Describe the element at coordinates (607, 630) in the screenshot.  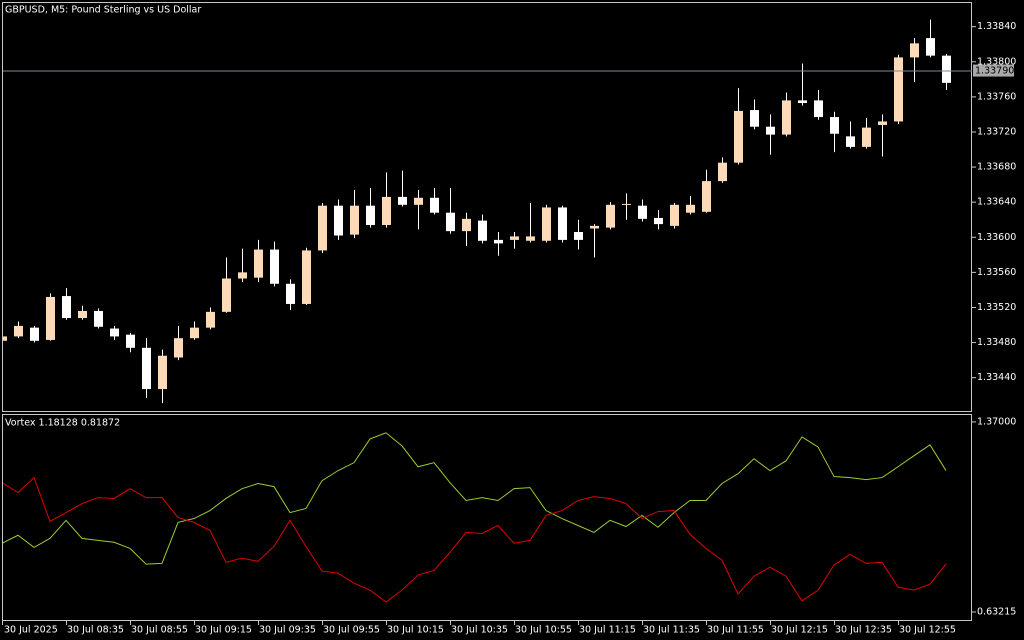
I see `x-tick-label: 30 Jul 11:15` at that location.